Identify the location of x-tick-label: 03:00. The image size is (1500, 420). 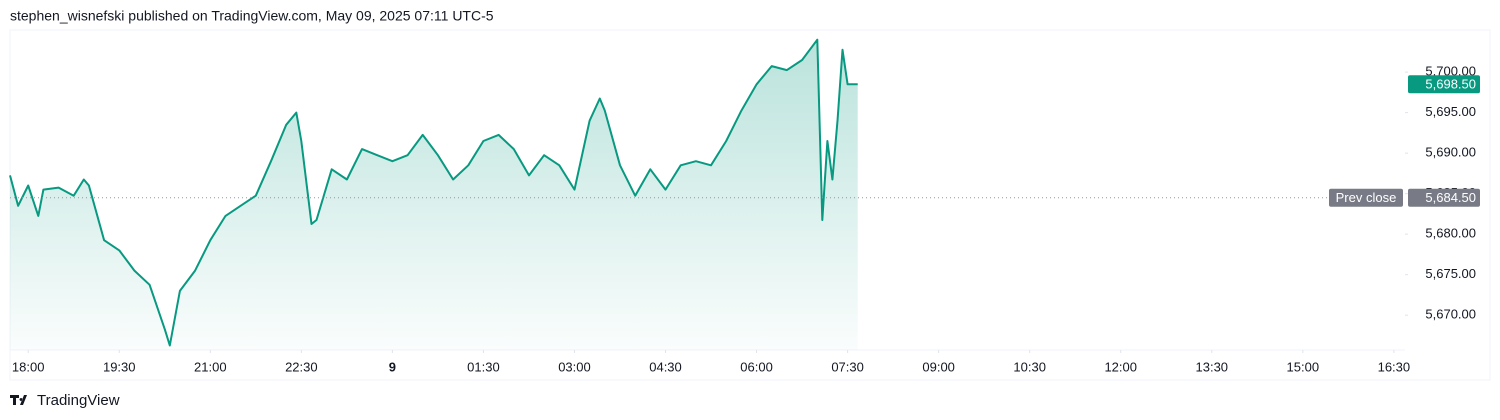
(574, 366).